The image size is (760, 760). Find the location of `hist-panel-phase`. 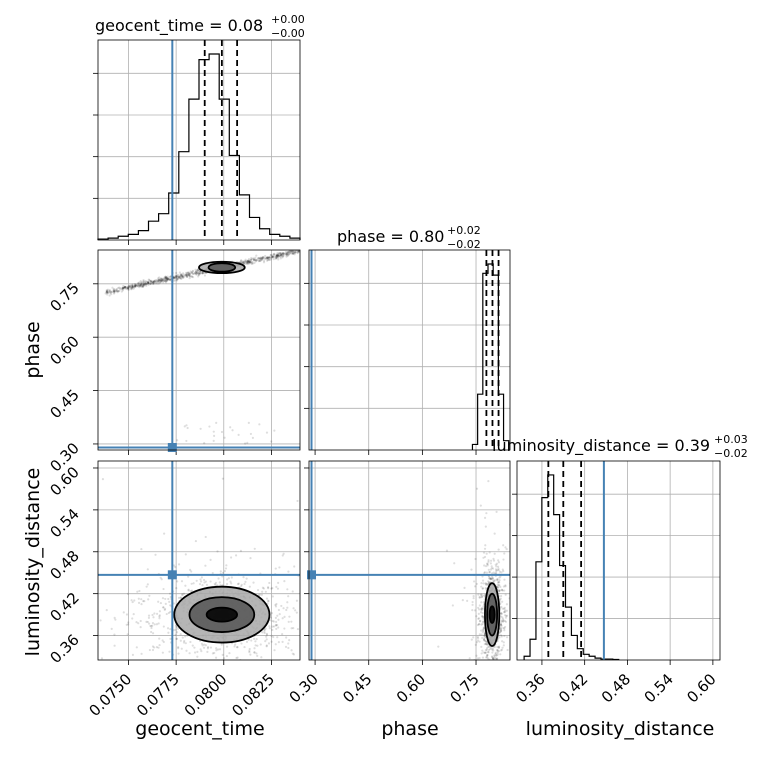

hist-panel-phase is located at coordinates (407, 352).